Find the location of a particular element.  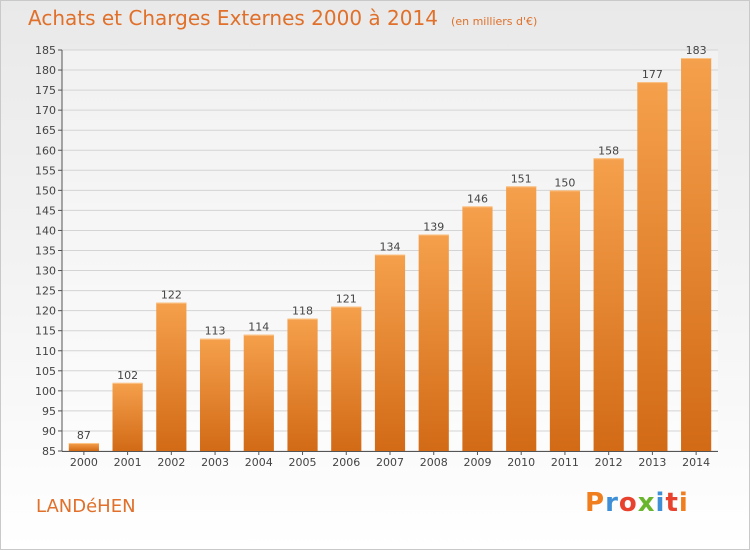

commune-name: LANDéHEN is located at coordinates (86, 506).